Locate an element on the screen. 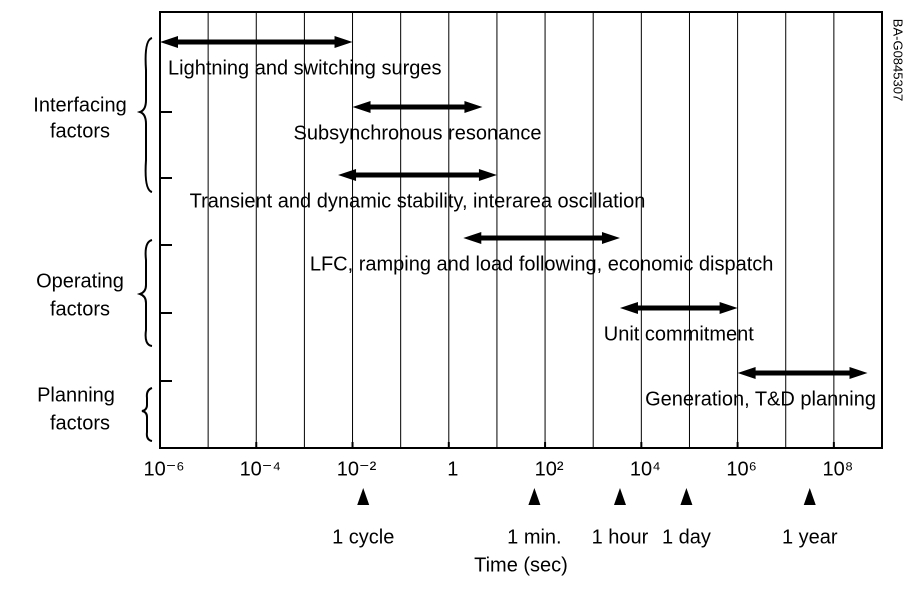 The width and height of the screenshot is (909, 606). braces is located at coordinates (144, 239).